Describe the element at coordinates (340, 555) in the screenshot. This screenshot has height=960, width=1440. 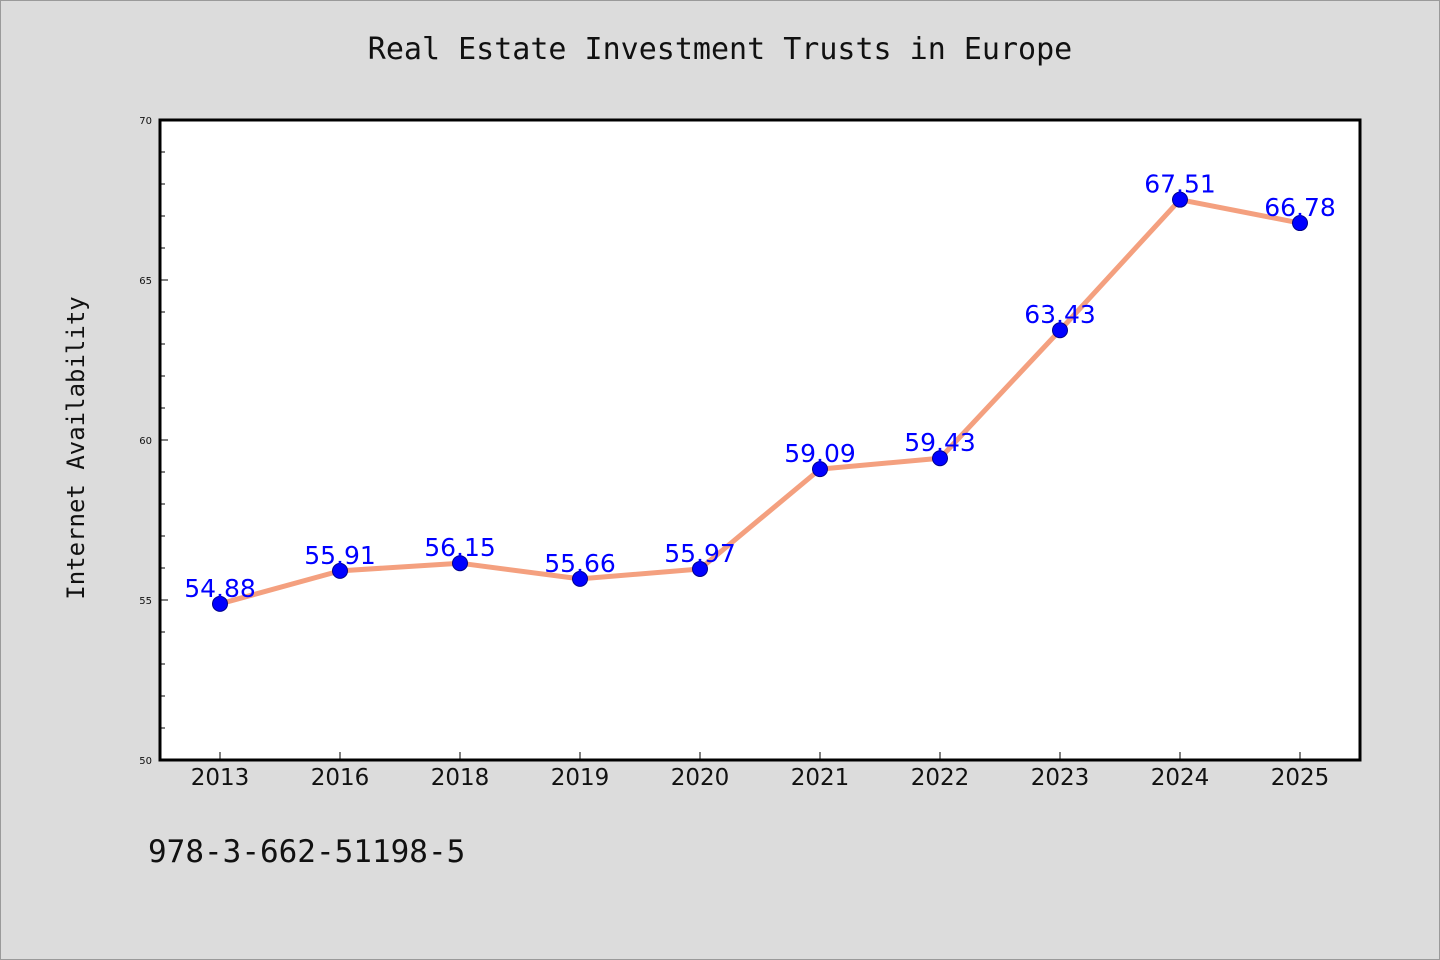
I see `data-label: 55.91` at that location.